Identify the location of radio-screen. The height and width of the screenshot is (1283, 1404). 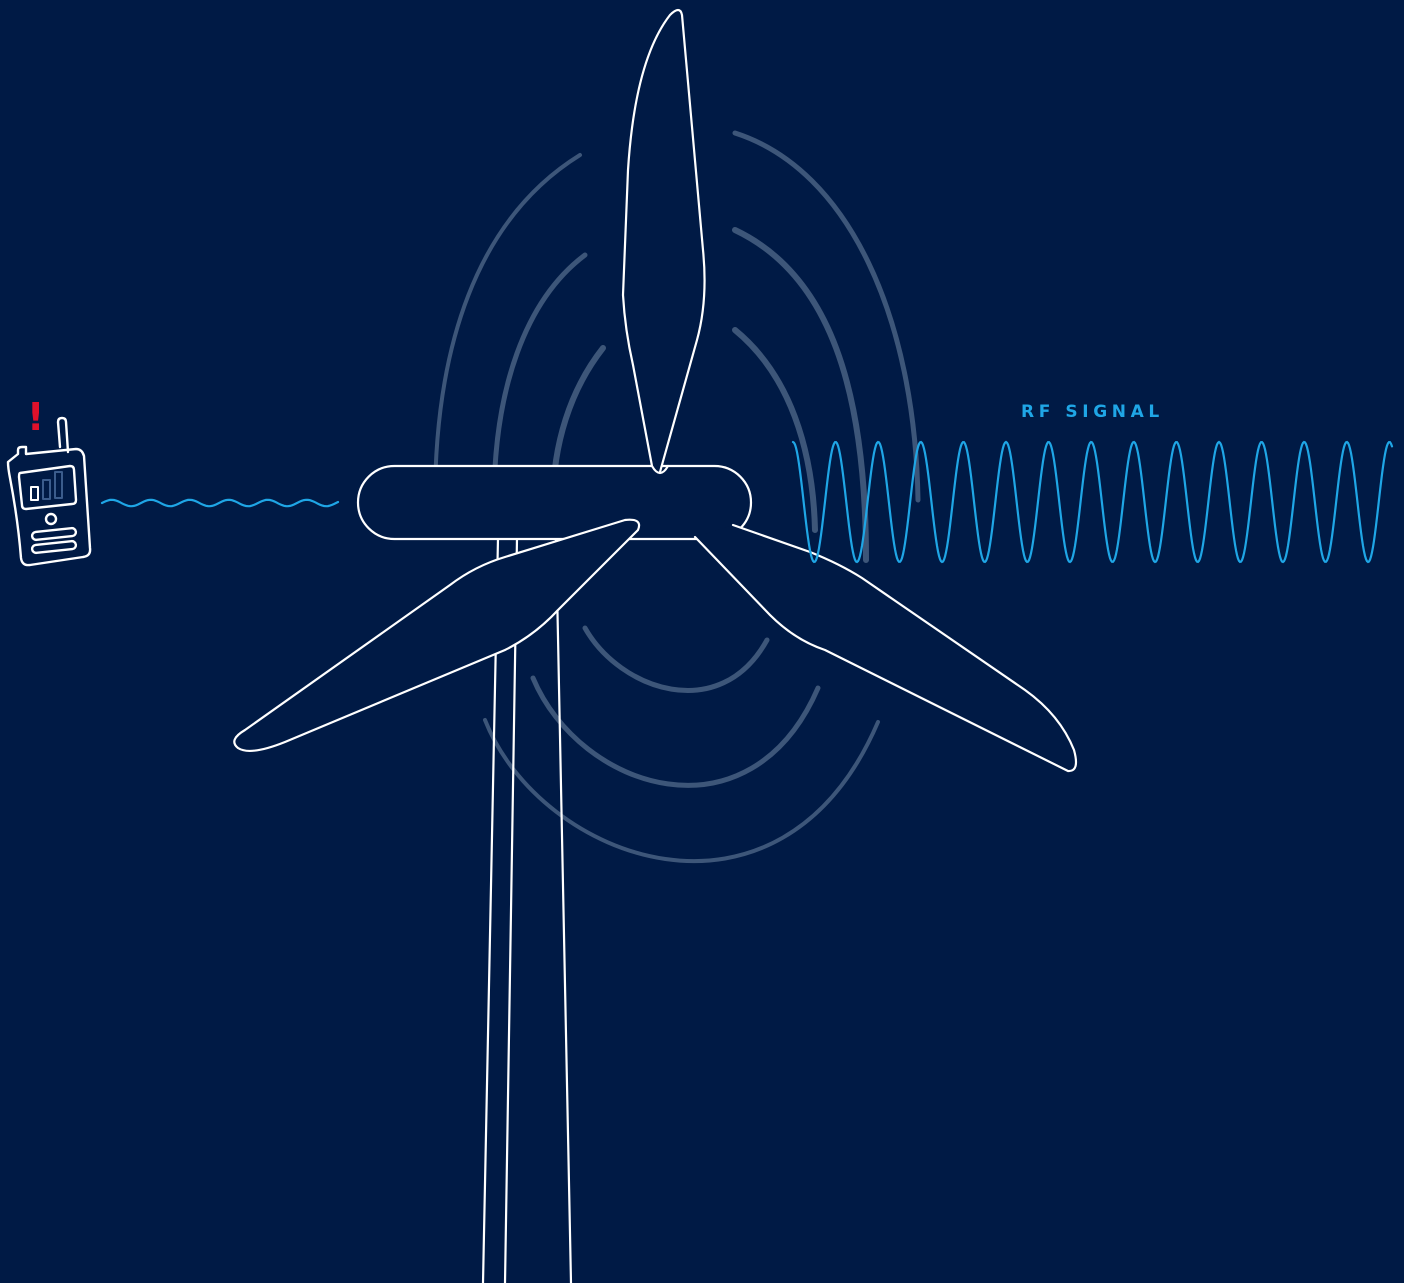
(47, 487).